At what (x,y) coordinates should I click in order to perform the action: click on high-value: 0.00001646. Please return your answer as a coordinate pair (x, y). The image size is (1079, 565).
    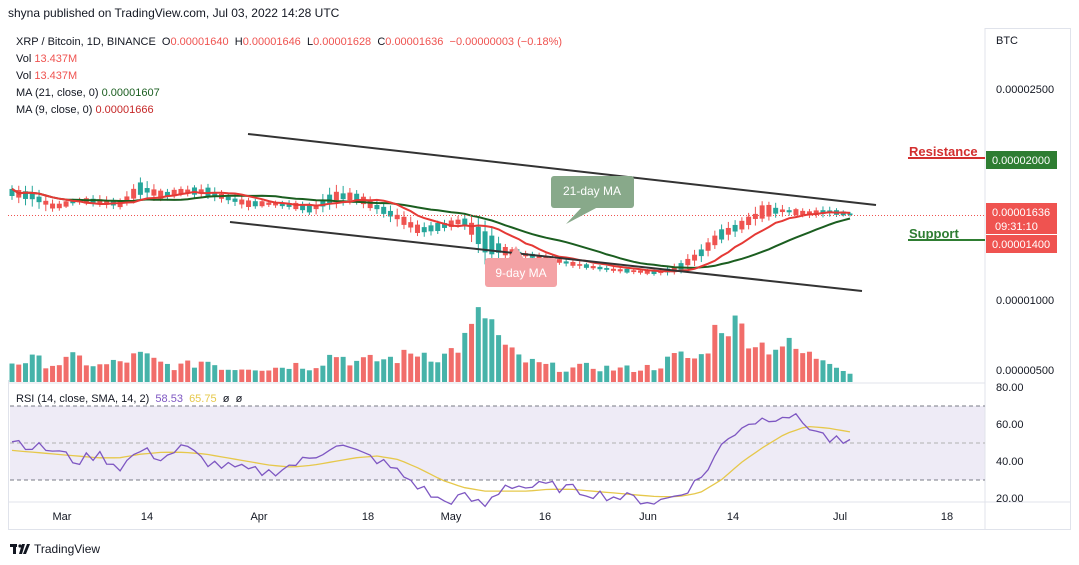
    Looking at the image, I should click on (271, 42).